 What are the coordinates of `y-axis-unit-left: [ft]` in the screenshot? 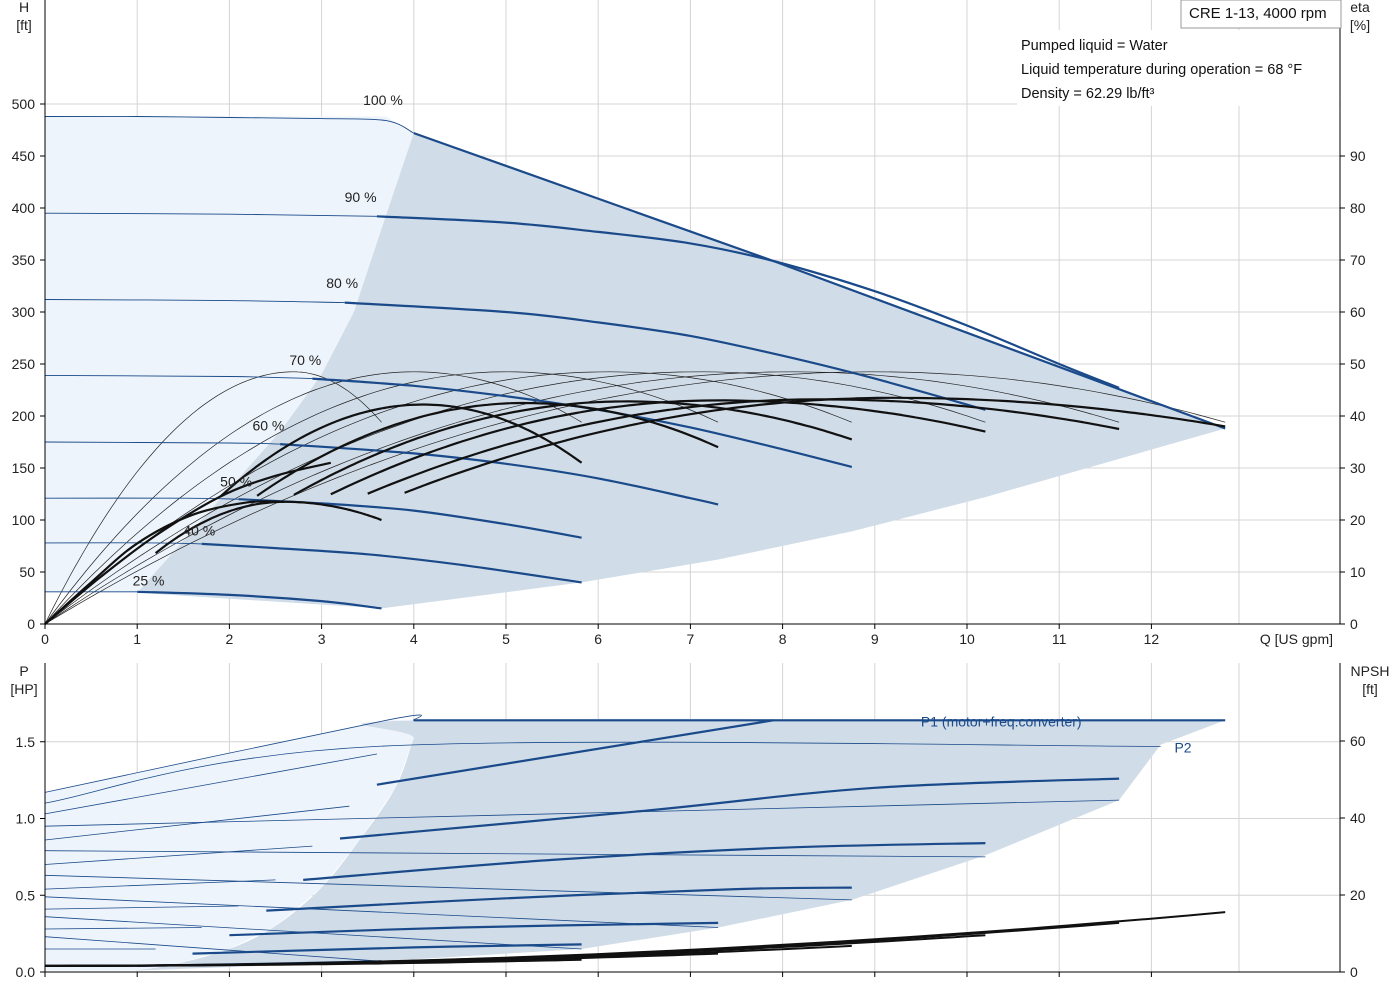 It's located at (24, 25).